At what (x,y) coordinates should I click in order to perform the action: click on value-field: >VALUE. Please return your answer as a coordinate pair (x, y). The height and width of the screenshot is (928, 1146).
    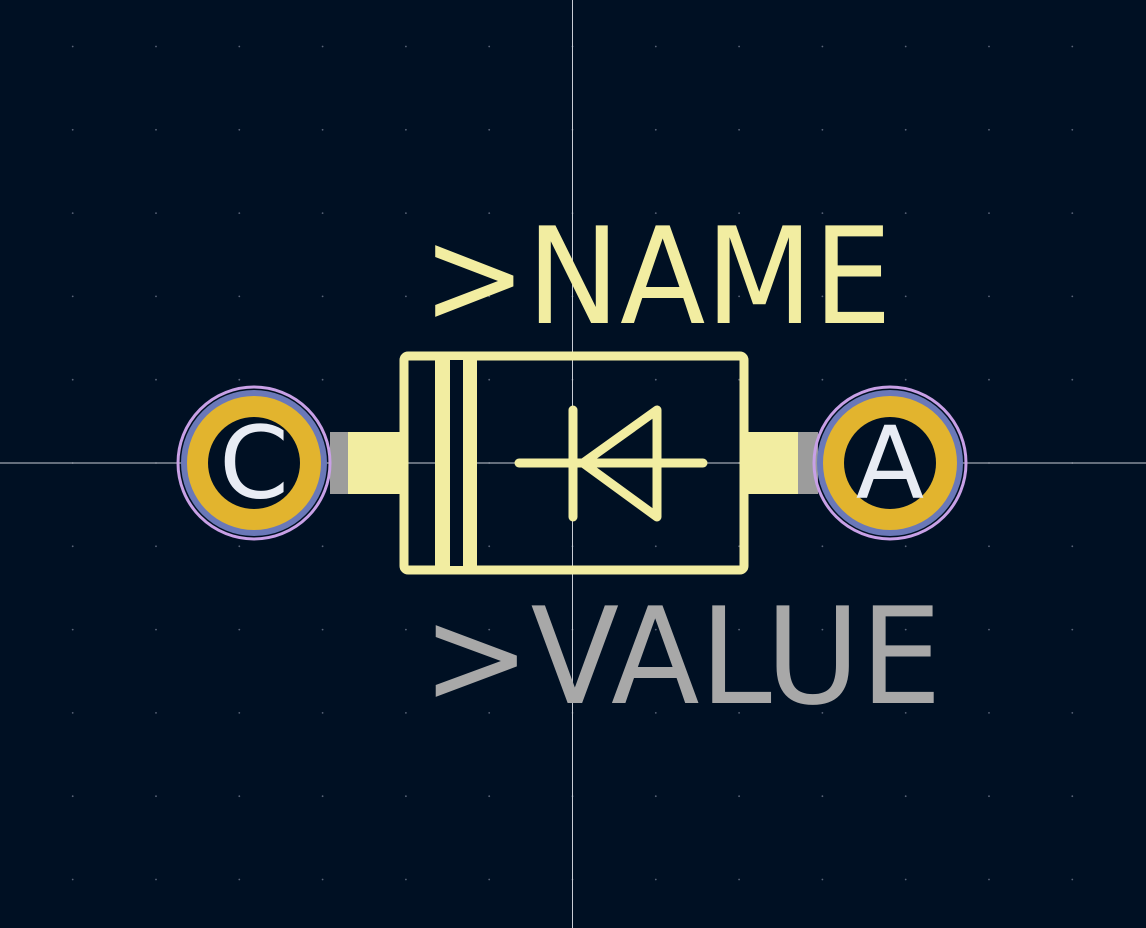
    Looking at the image, I should click on (682, 657).